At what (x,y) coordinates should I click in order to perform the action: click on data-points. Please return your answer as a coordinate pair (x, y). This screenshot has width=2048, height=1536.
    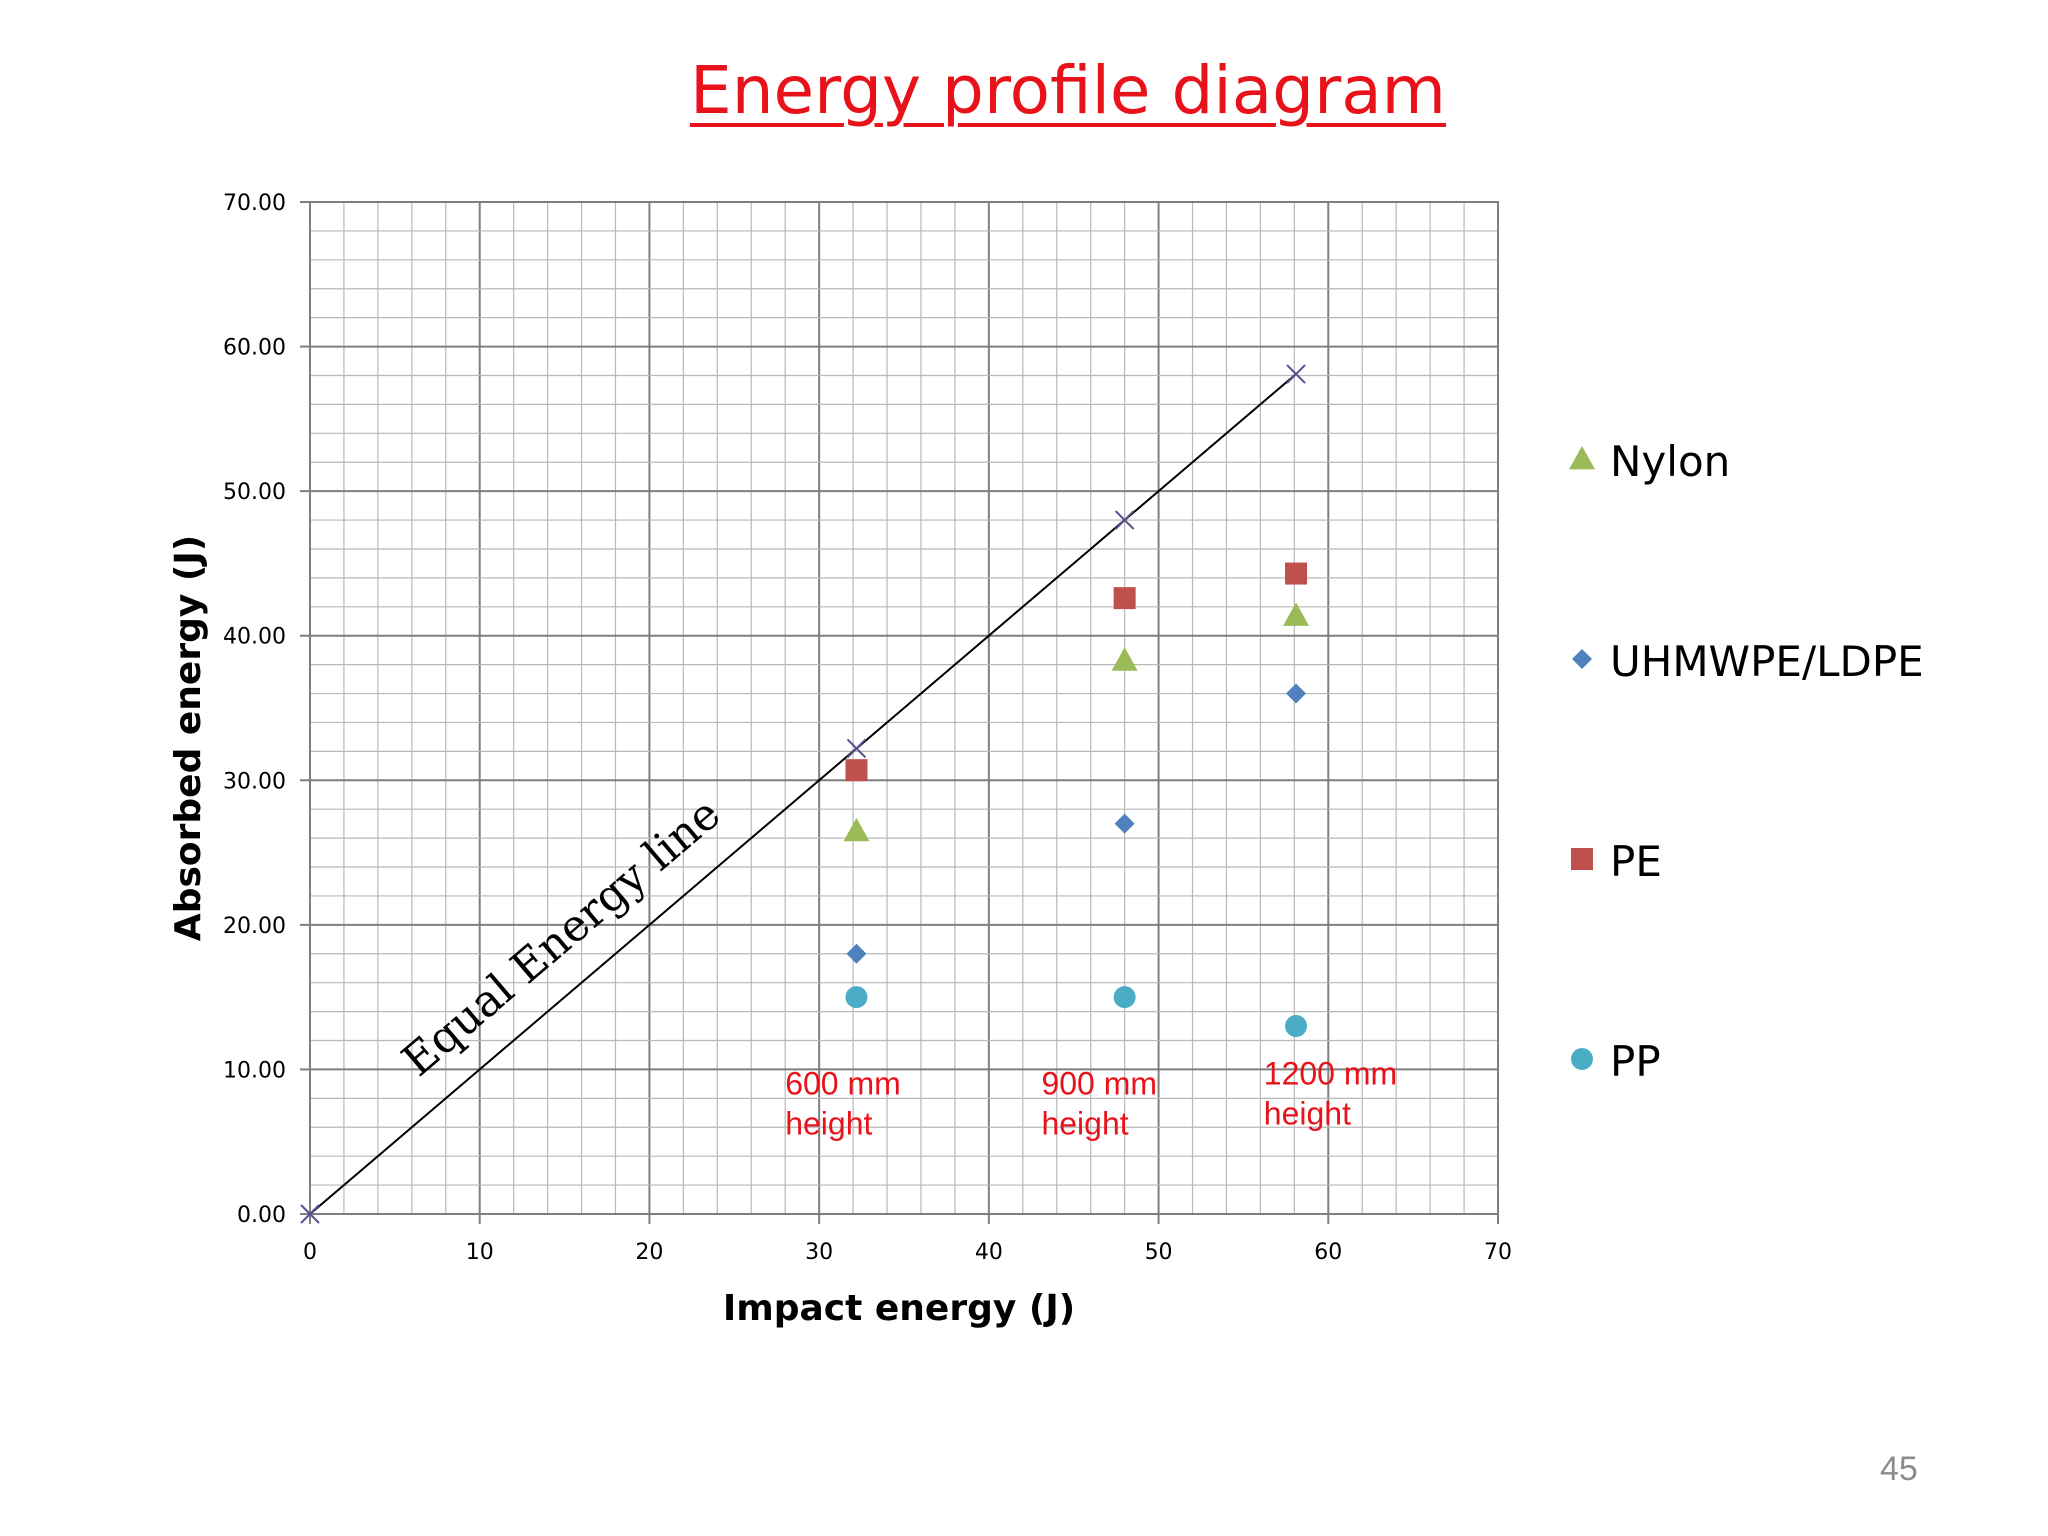
    Looking at the image, I should click on (1076, 800).